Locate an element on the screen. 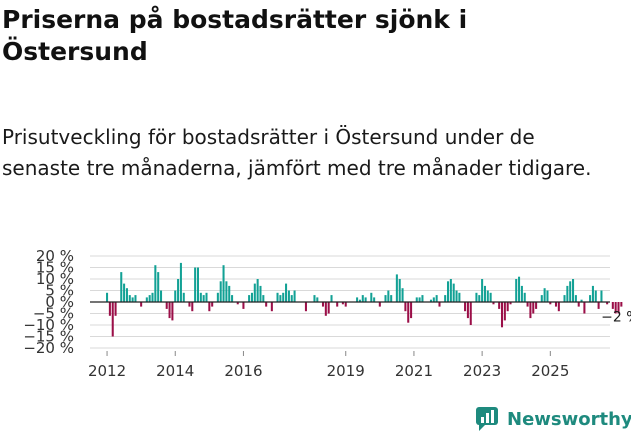  y-axis: 20 %15 %10 %5 %0 %−5 %−10 %−15 %−20 % is located at coordinates (48, 302).